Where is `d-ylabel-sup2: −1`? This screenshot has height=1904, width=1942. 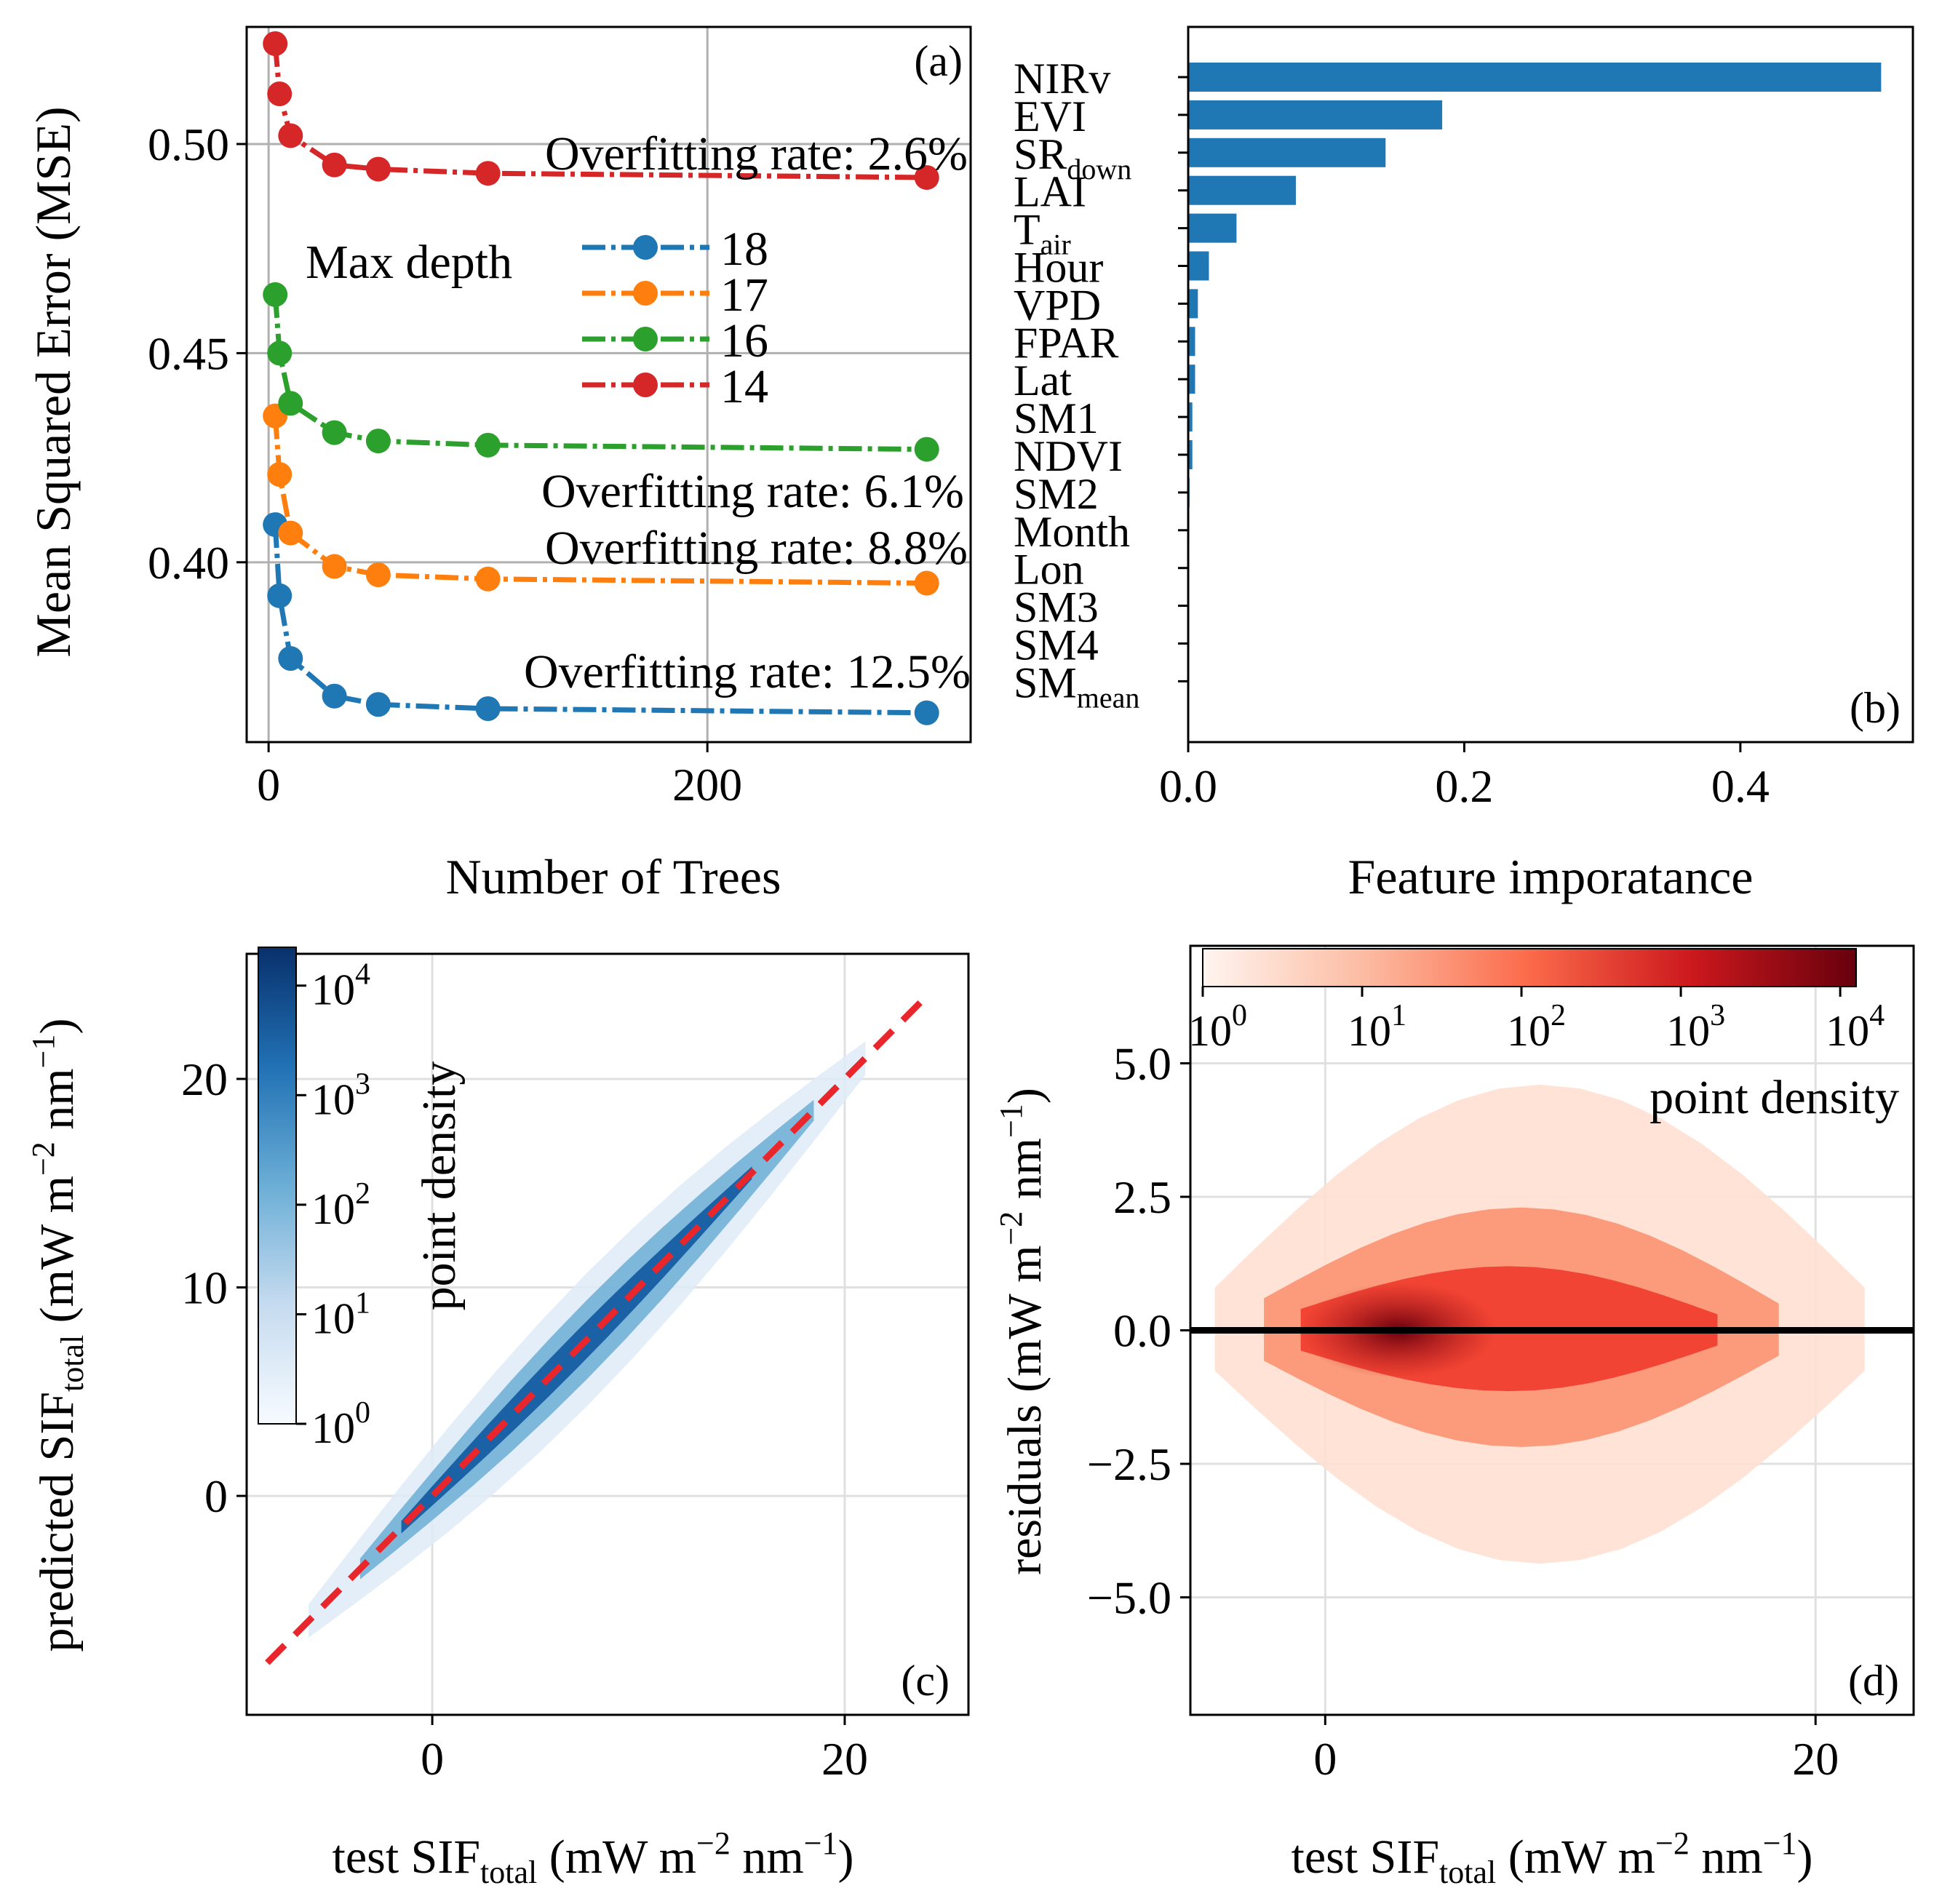 d-ylabel-sup2: −1 is located at coordinates (1011, 1121).